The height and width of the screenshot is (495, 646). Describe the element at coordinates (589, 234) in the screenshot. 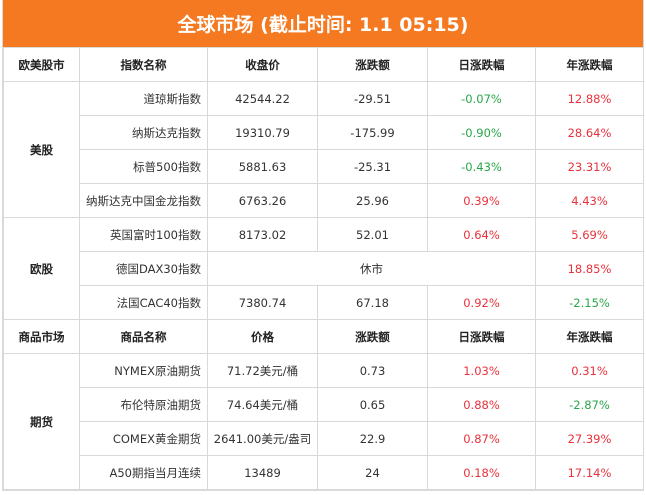

I see `year-change-pct: 5.69%` at that location.